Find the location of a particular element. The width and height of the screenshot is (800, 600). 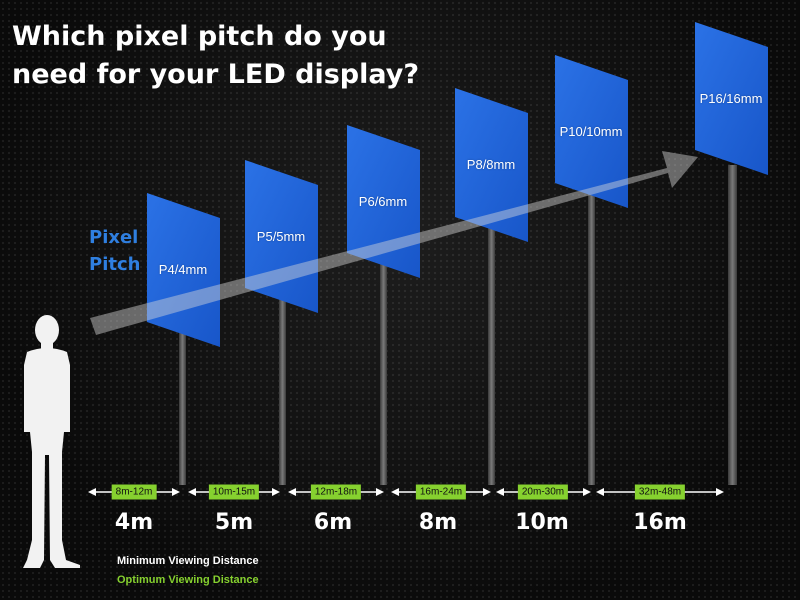

panel-label-p5: P5/5mm is located at coordinates (281, 236).